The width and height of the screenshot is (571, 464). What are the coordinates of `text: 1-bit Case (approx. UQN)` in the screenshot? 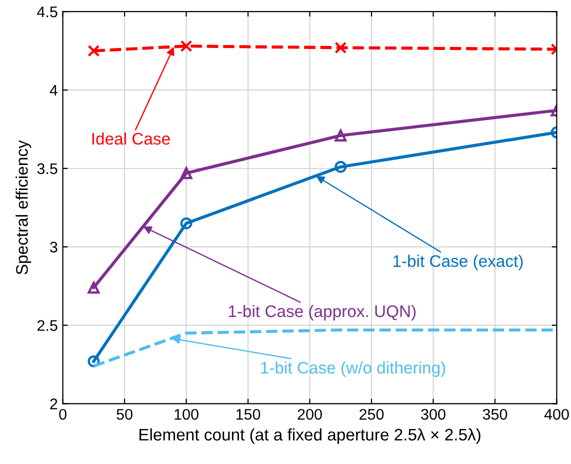 It's located at (322, 312).